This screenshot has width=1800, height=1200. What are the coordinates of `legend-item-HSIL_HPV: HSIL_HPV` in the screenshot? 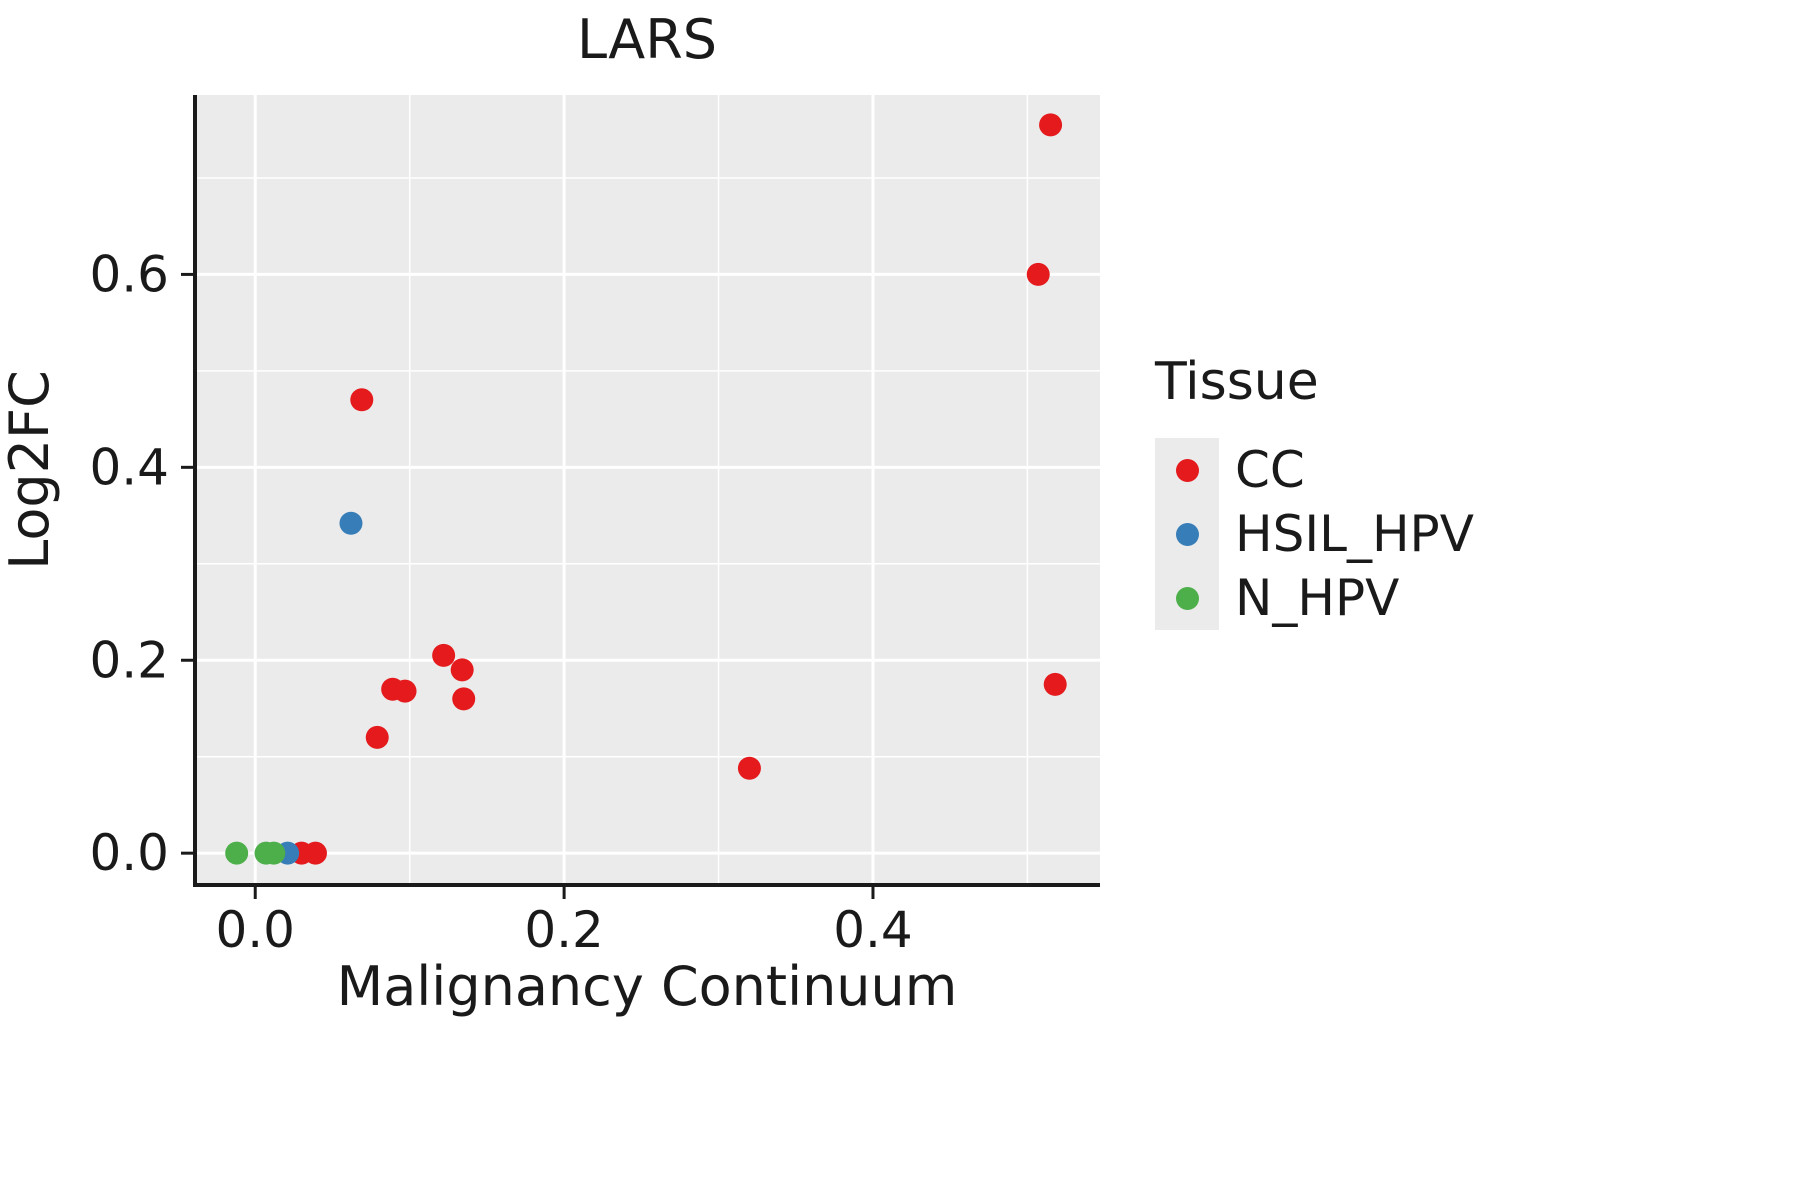 It's located at (1314, 534).